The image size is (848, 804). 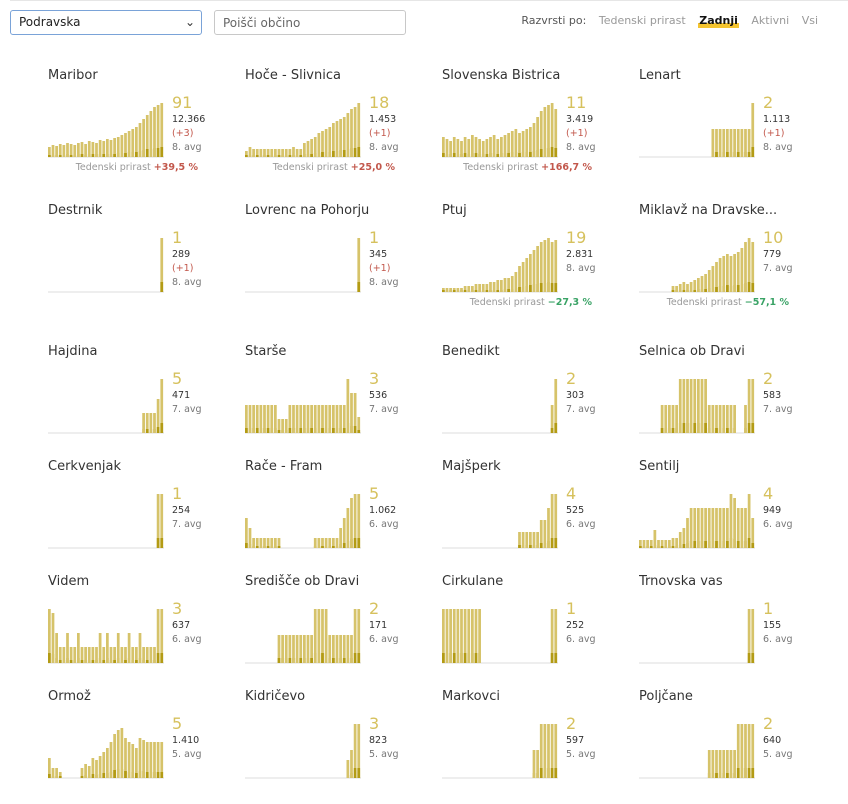 What do you see at coordinates (106, 22) in the screenshot?
I see `region-select: Podravska ⌄` at bounding box center [106, 22].